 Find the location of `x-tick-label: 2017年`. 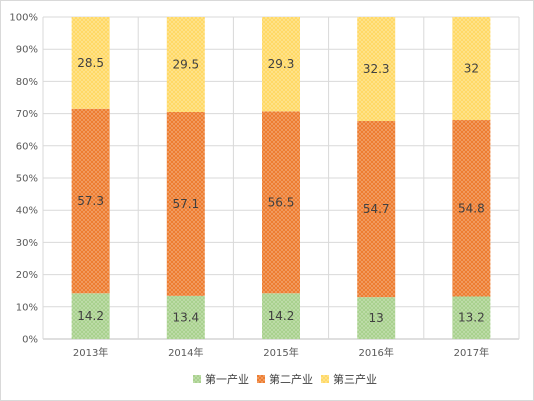

x-tick-label: 2017年 is located at coordinates (471, 352).